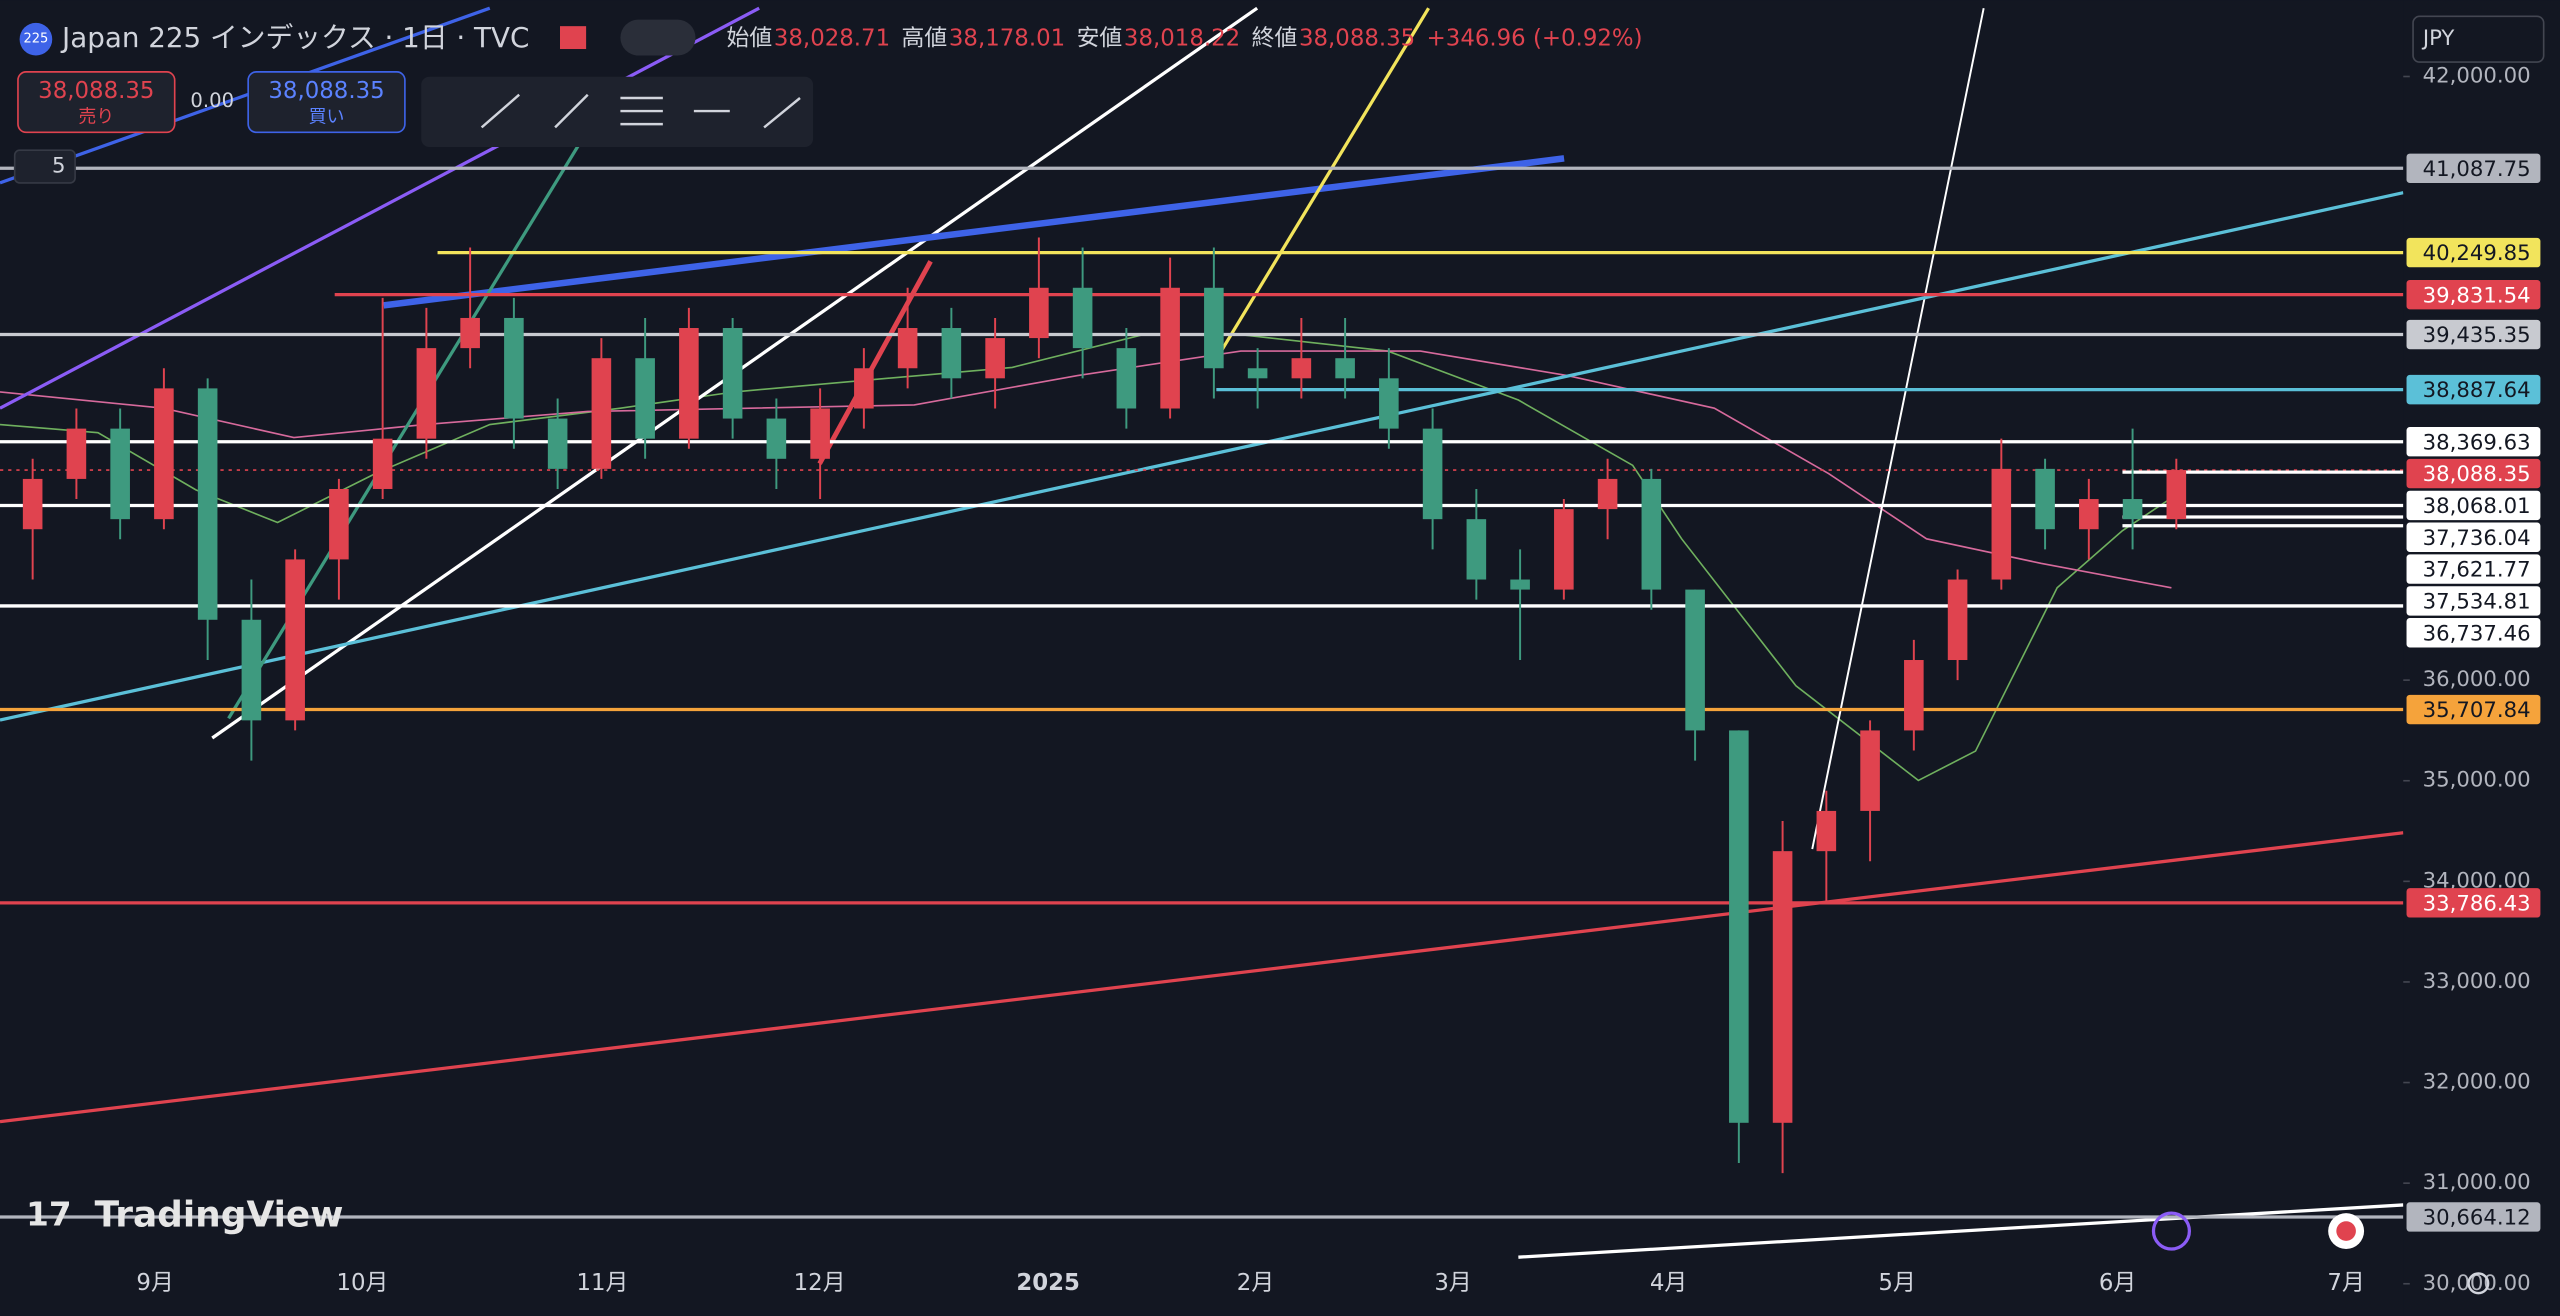 This screenshot has width=2560, height=1316. What do you see at coordinates (1535, 39) in the screenshot?
I see `change: +346.96 (+0.92%)` at bounding box center [1535, 39].